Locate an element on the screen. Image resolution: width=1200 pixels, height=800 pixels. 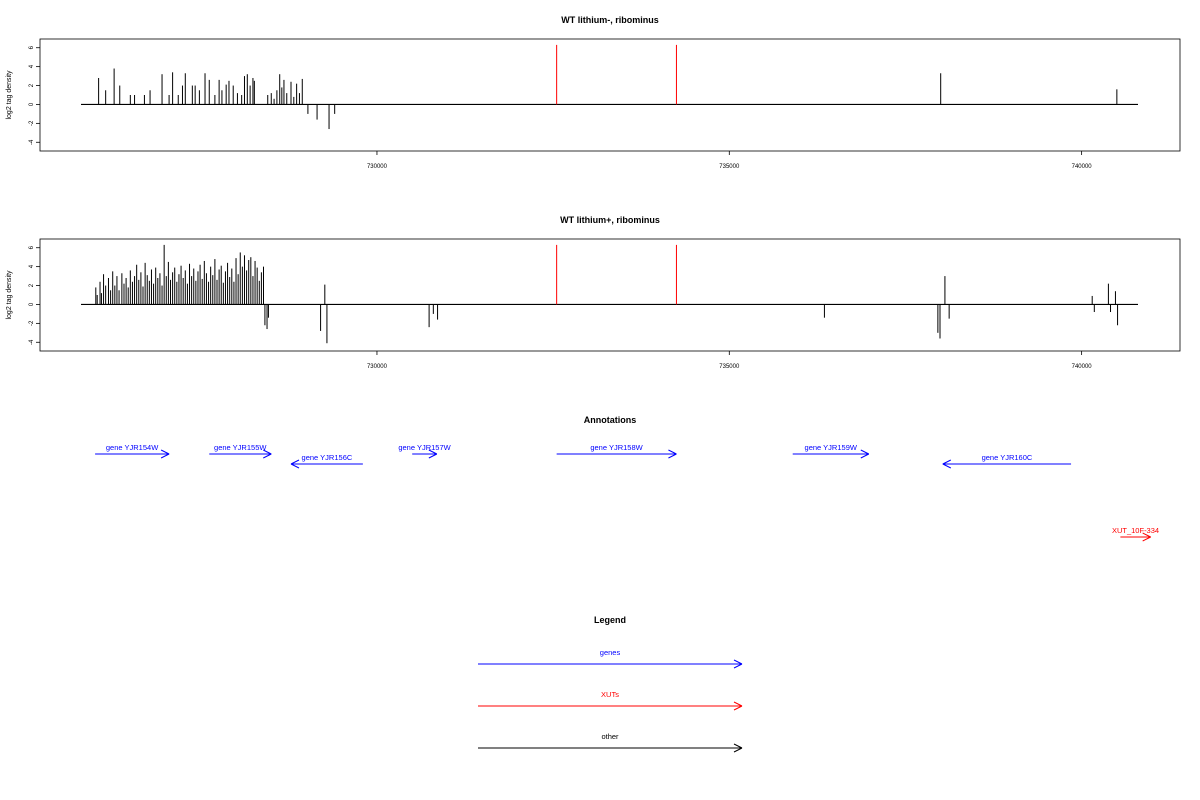
feature-label: gene YJR160C is located at coordinates (1007, 457).